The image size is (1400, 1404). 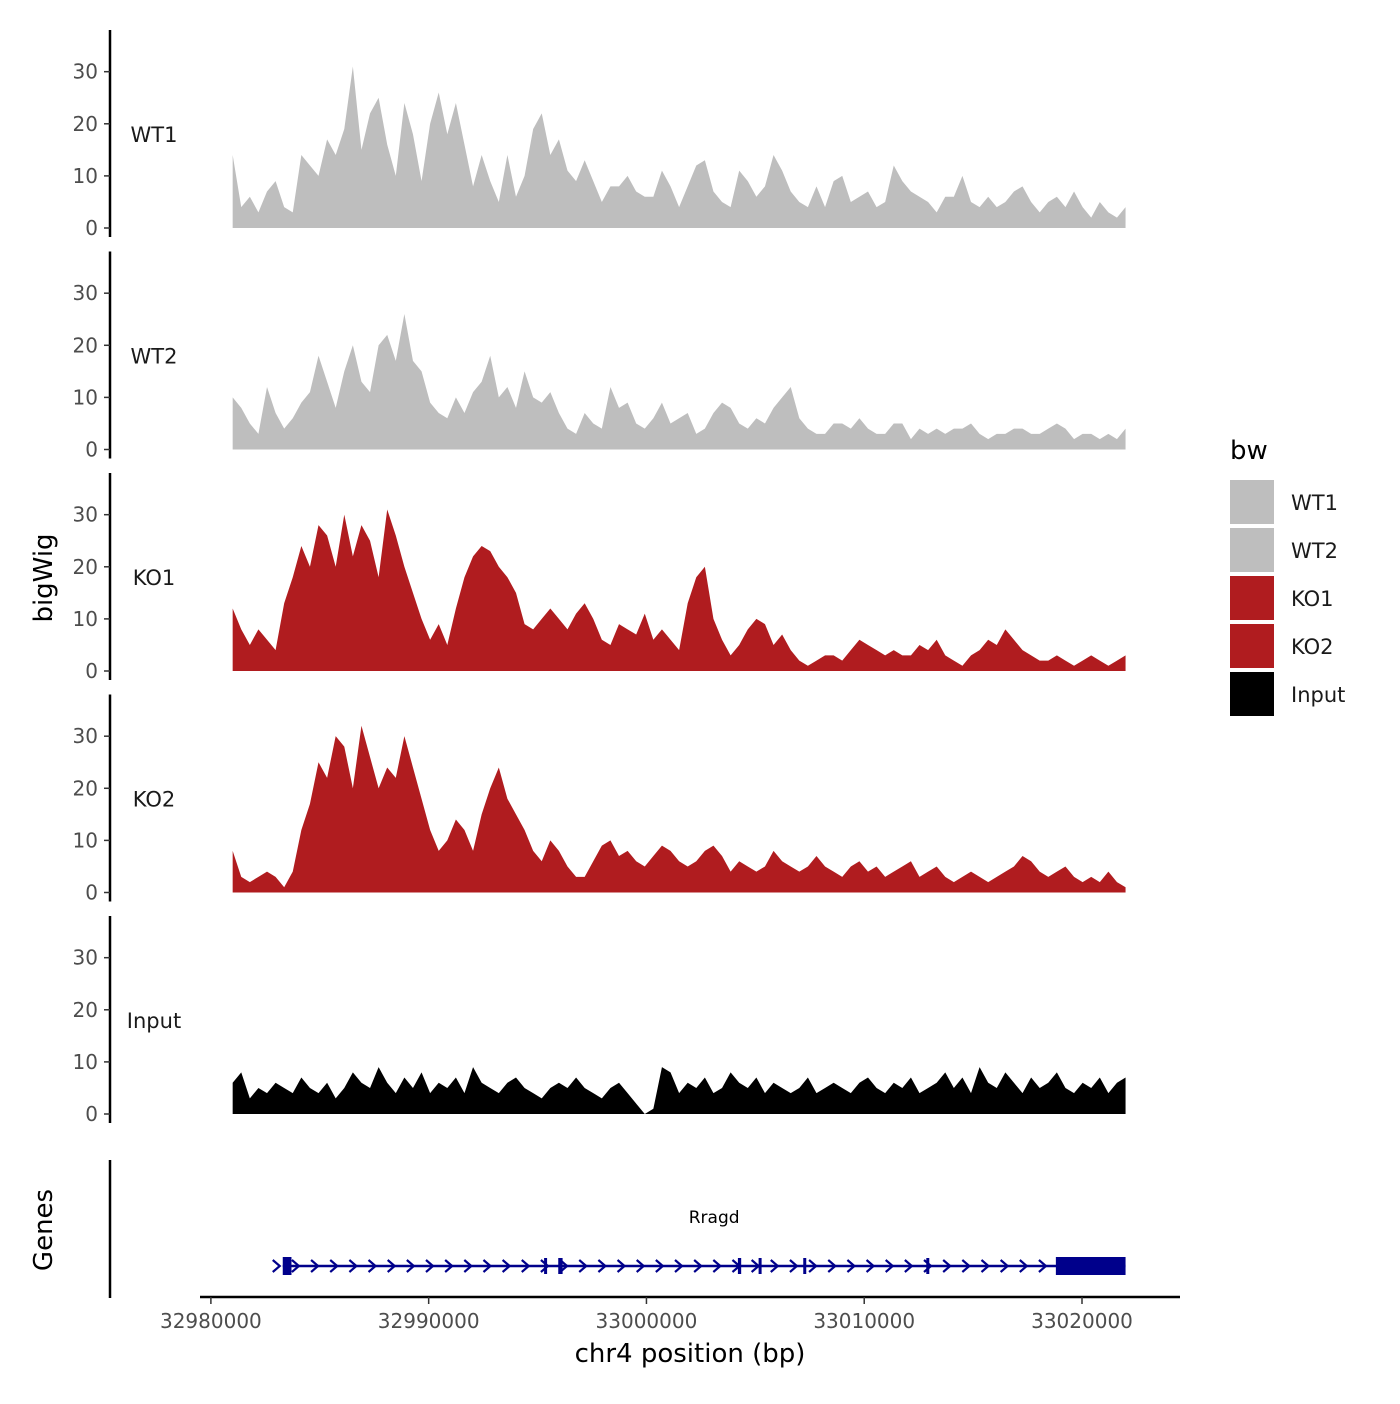 I want to click on coverage-area-wt1, so click(x=679, y=147).